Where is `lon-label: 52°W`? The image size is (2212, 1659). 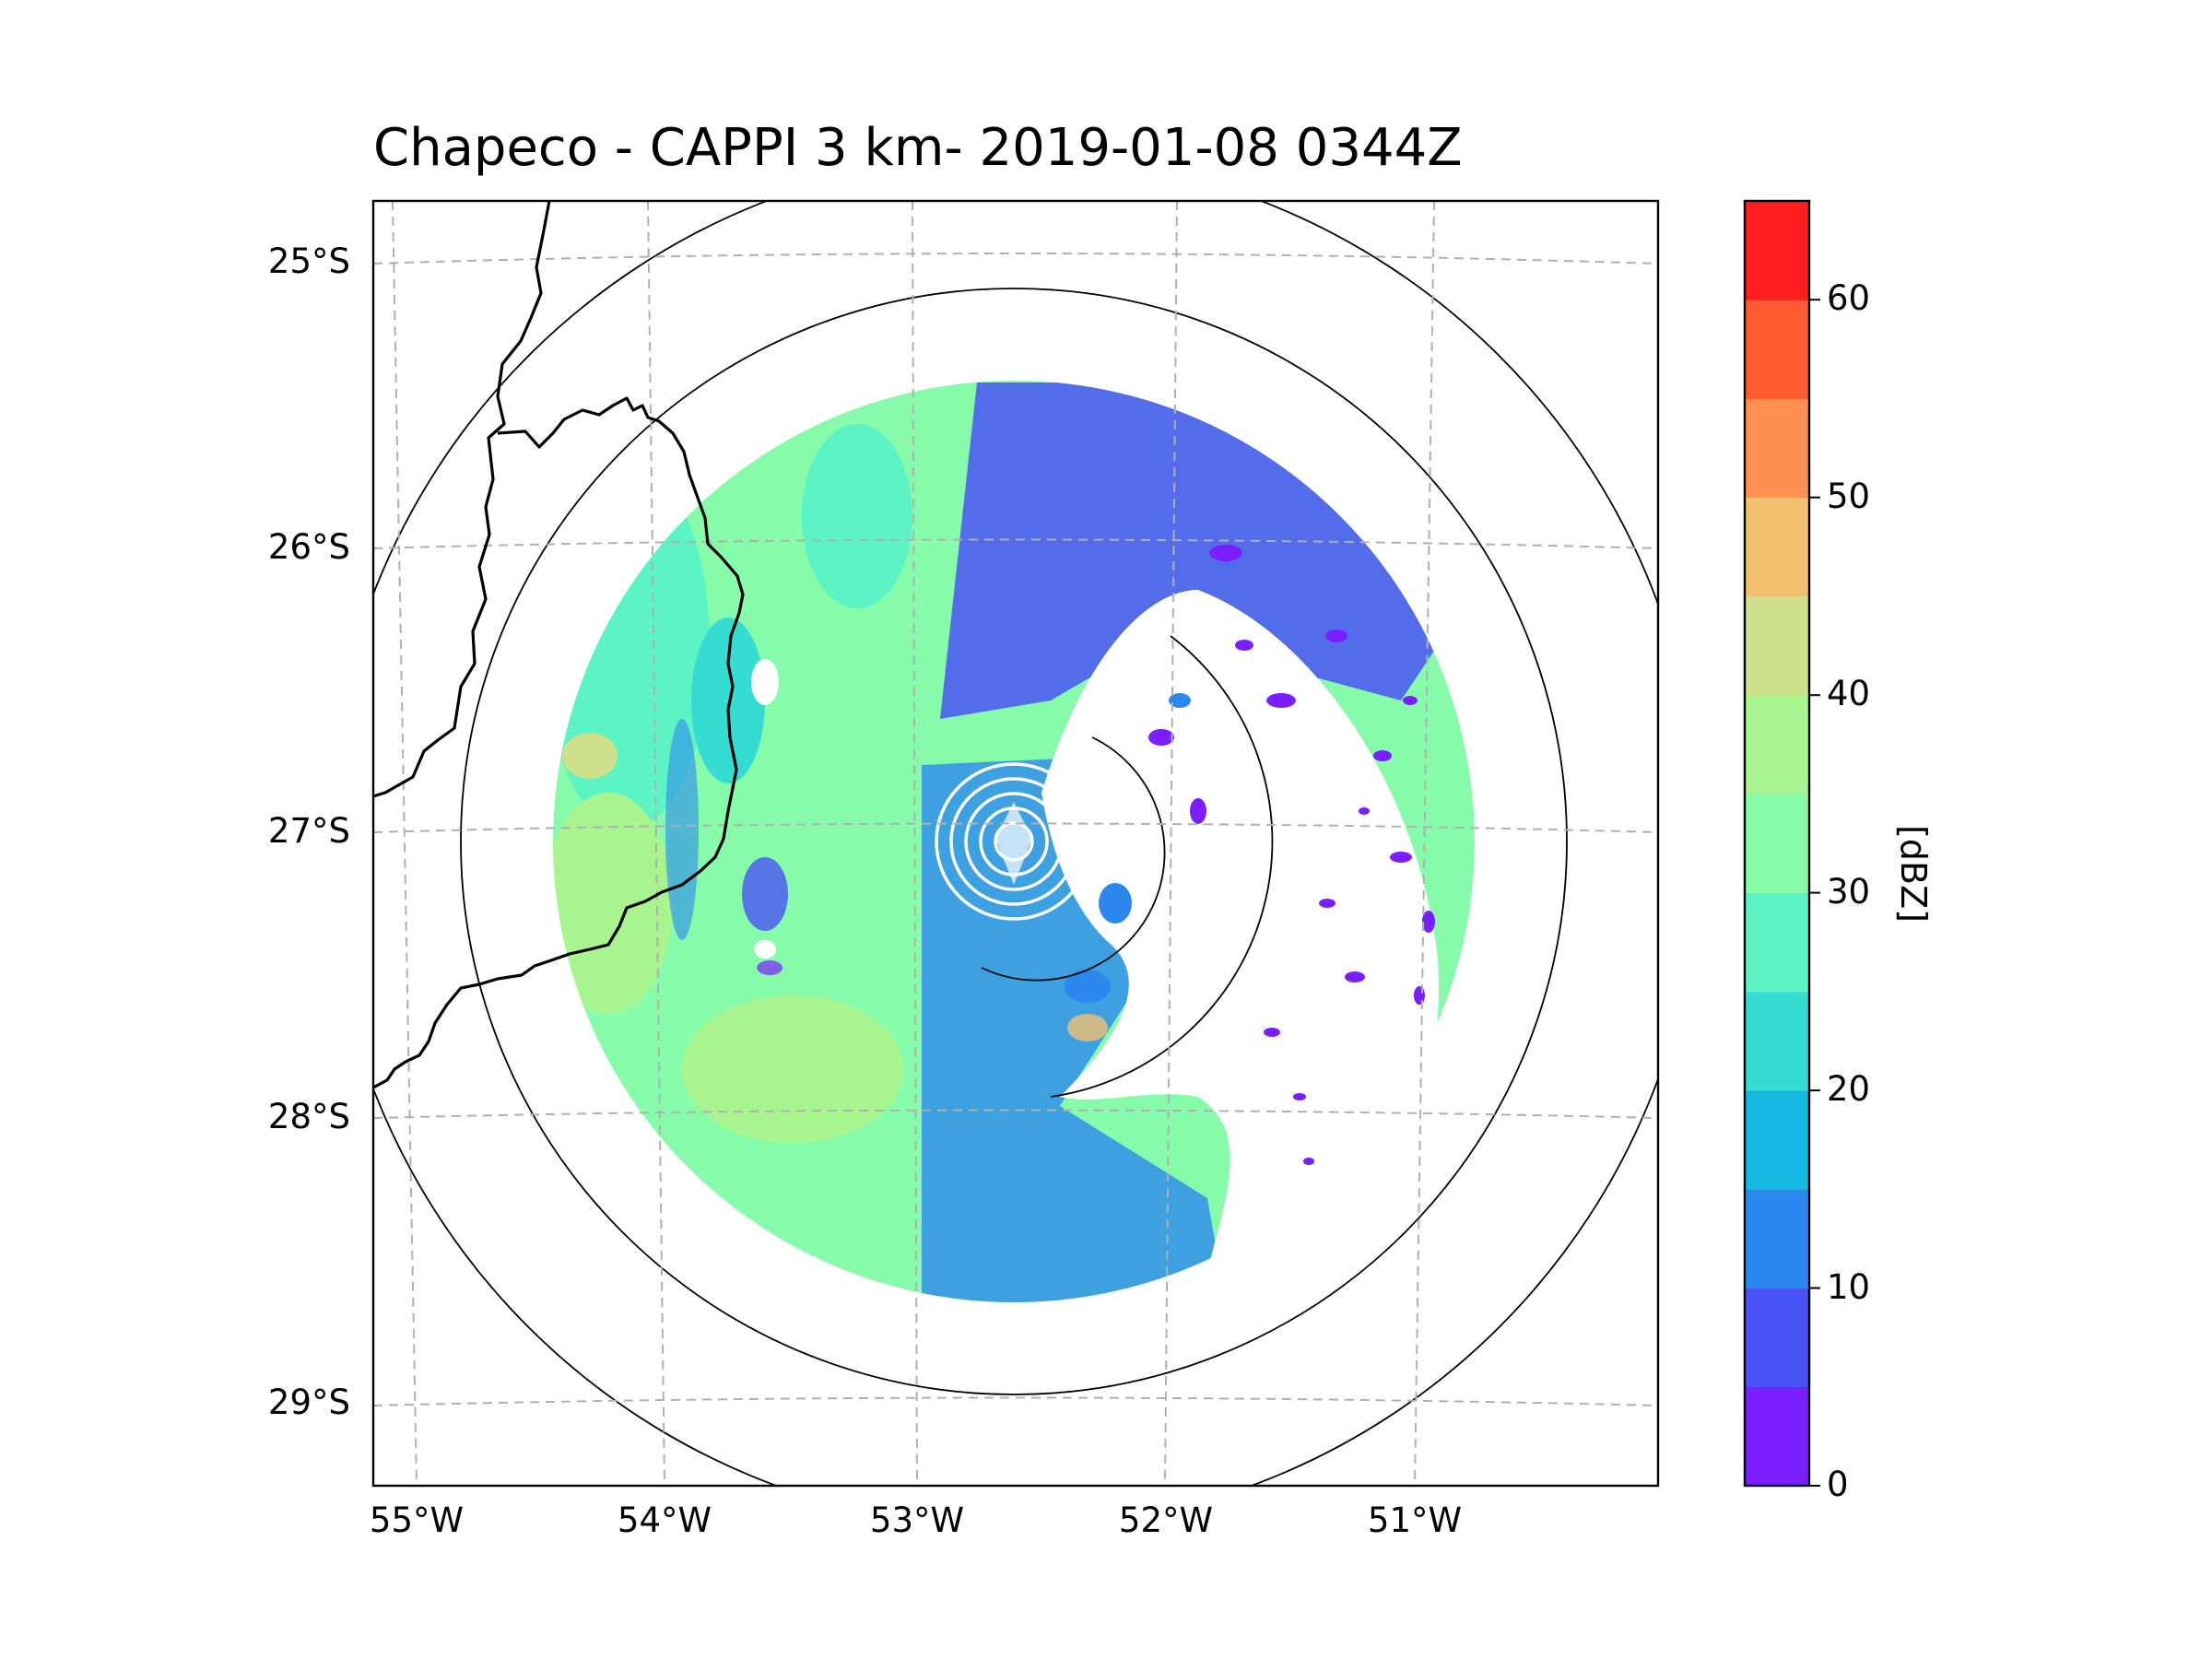
lon-label: 52°W is located at coordinates (1166, 1520).